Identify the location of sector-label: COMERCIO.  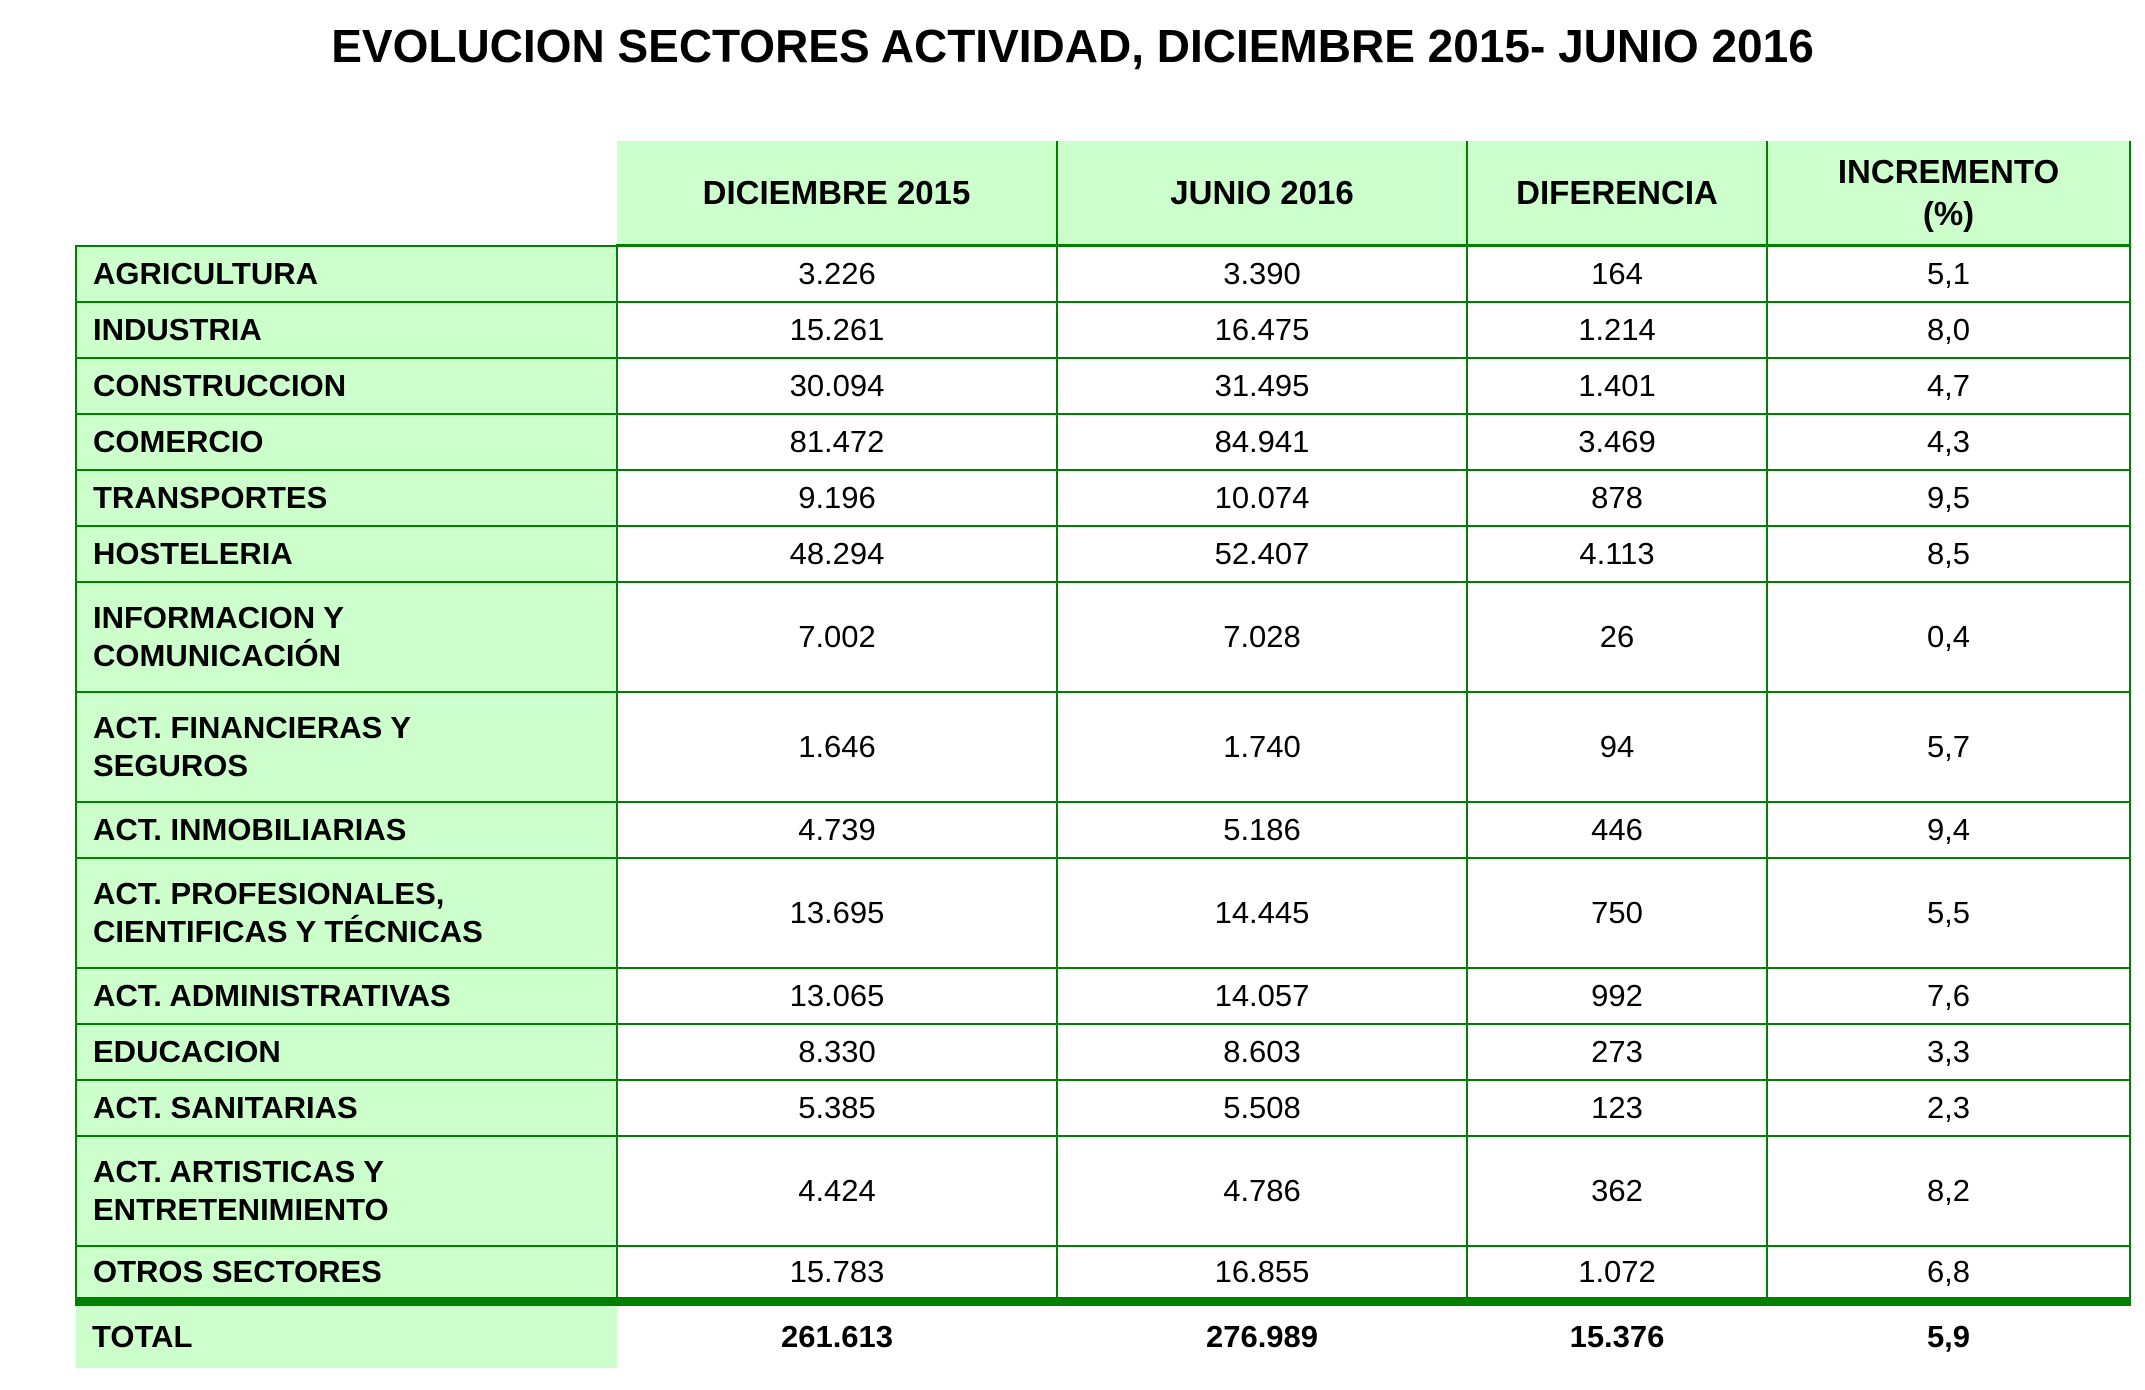
(346, 441).